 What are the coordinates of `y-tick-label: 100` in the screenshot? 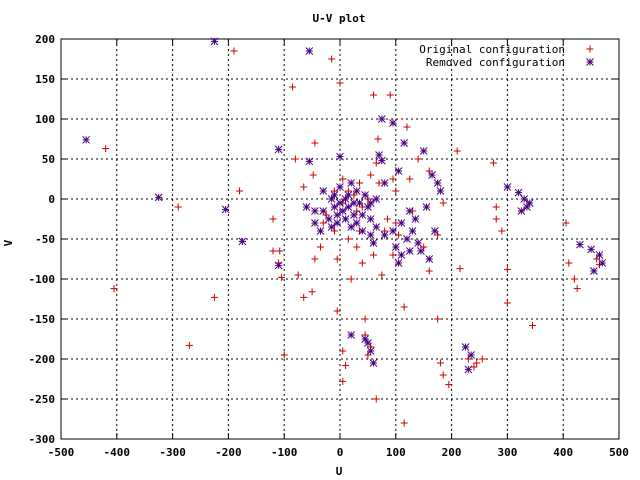 It's located at (45, 119).